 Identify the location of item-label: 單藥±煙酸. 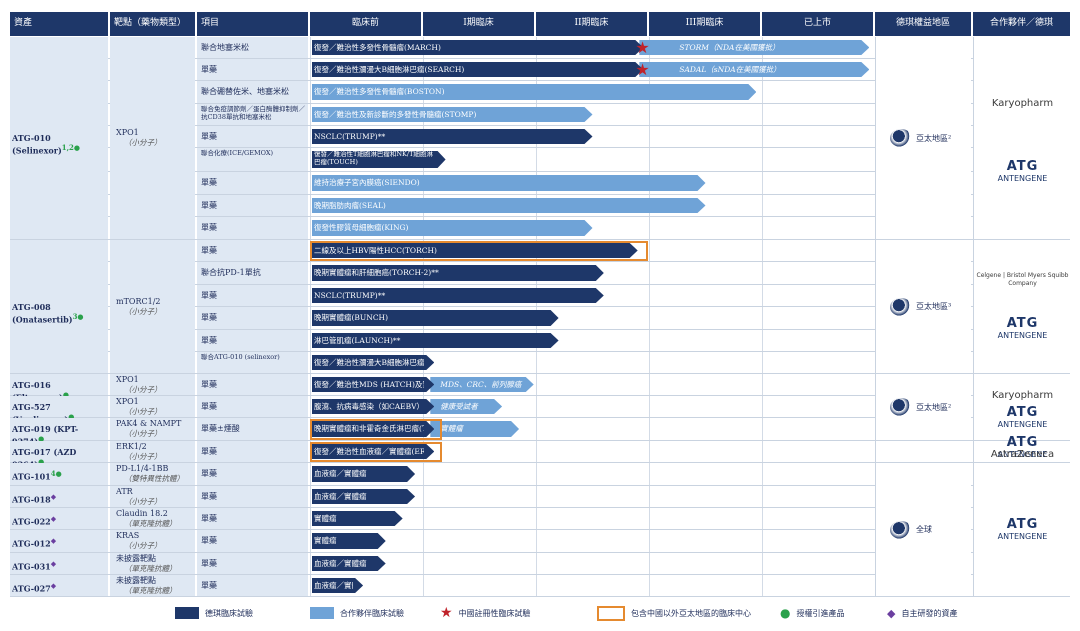
(220, 428).